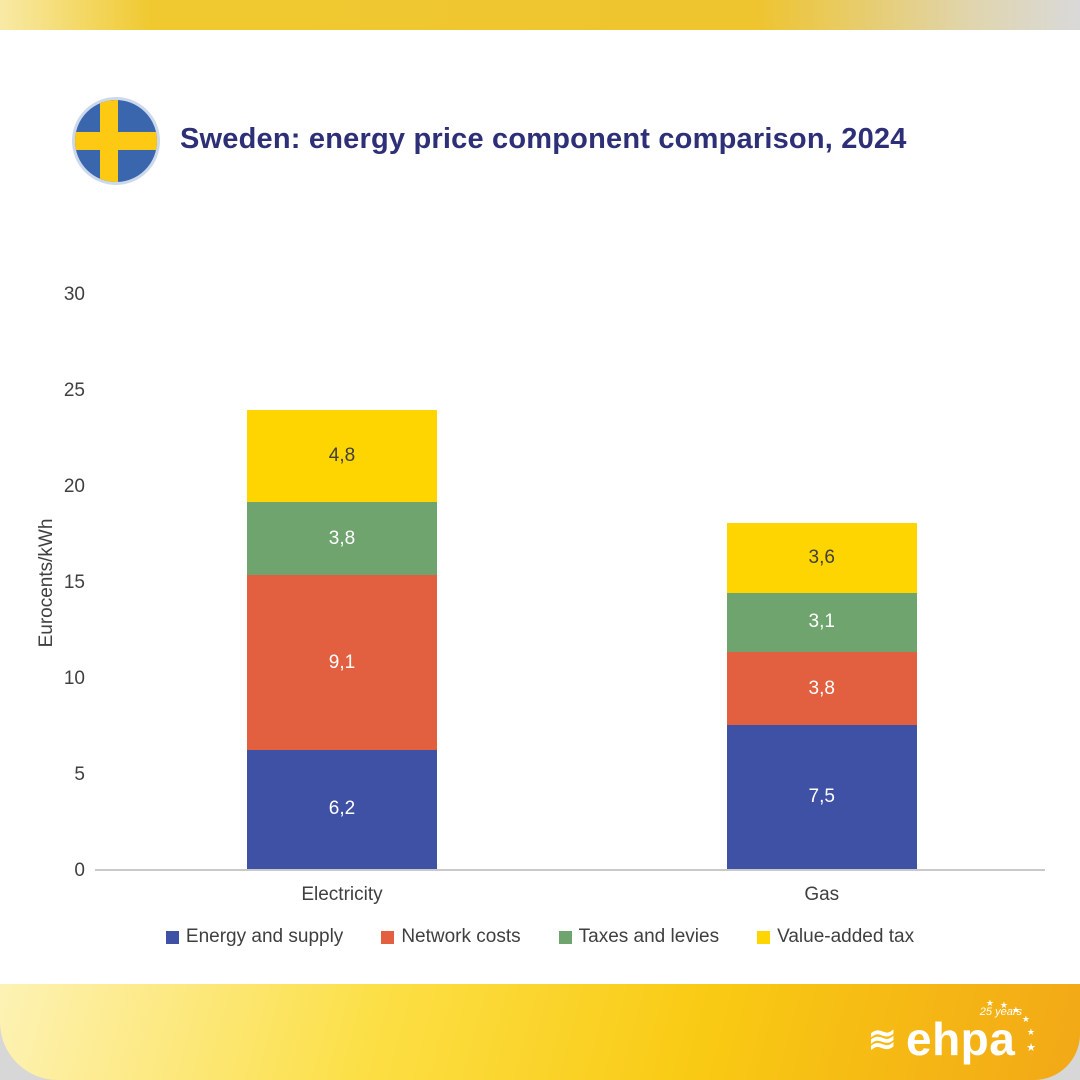  I want to click on legend-label: Network costs, so click(461, 936).